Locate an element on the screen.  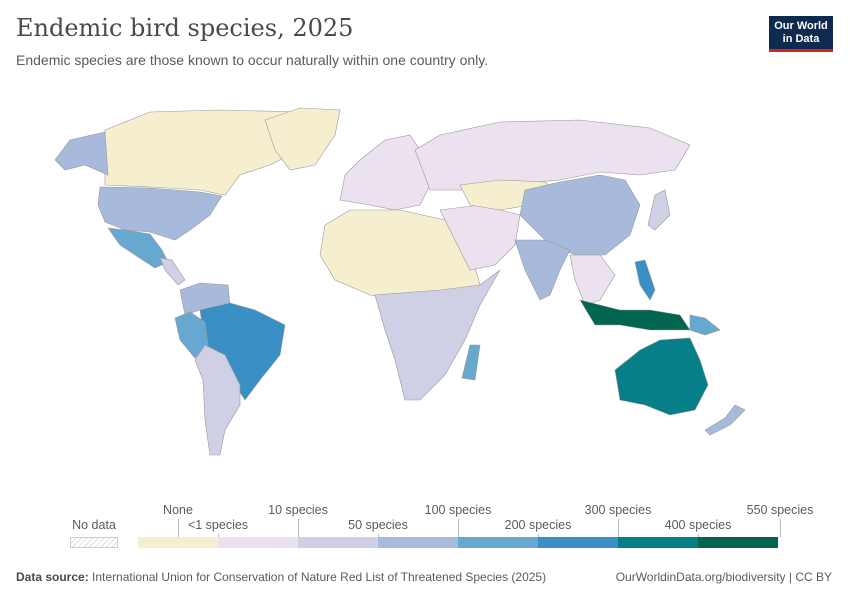
legend-label-bottom: <1 species is located at coordinates (218, 525).